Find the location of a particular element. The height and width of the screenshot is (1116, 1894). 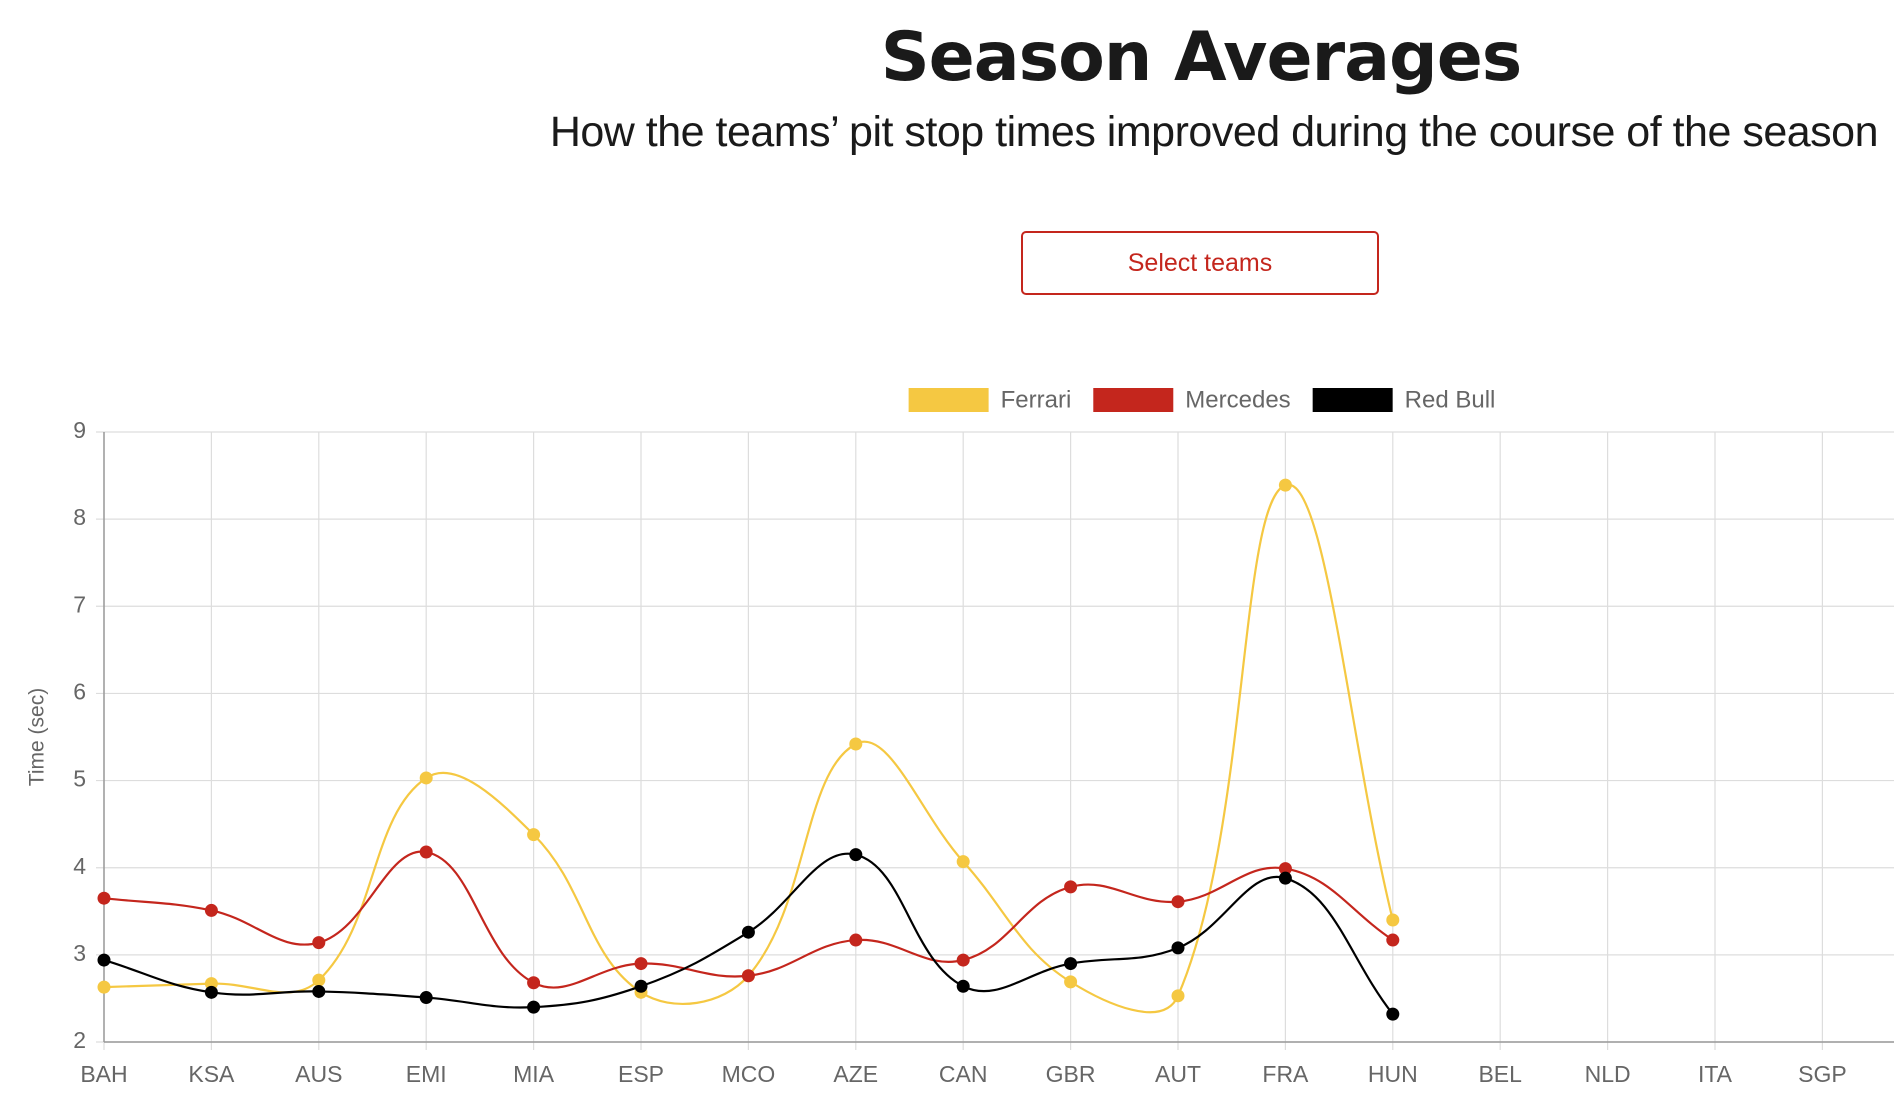

x-tick-label: SGP is located at coordinates (1822, 1074).